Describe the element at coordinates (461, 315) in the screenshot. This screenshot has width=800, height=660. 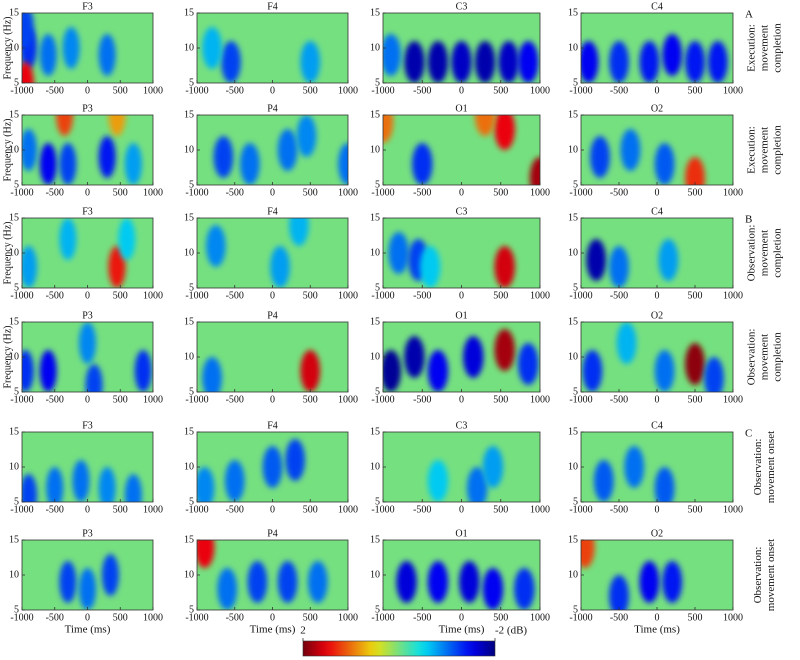
I see `panel-title: O1` at that location.